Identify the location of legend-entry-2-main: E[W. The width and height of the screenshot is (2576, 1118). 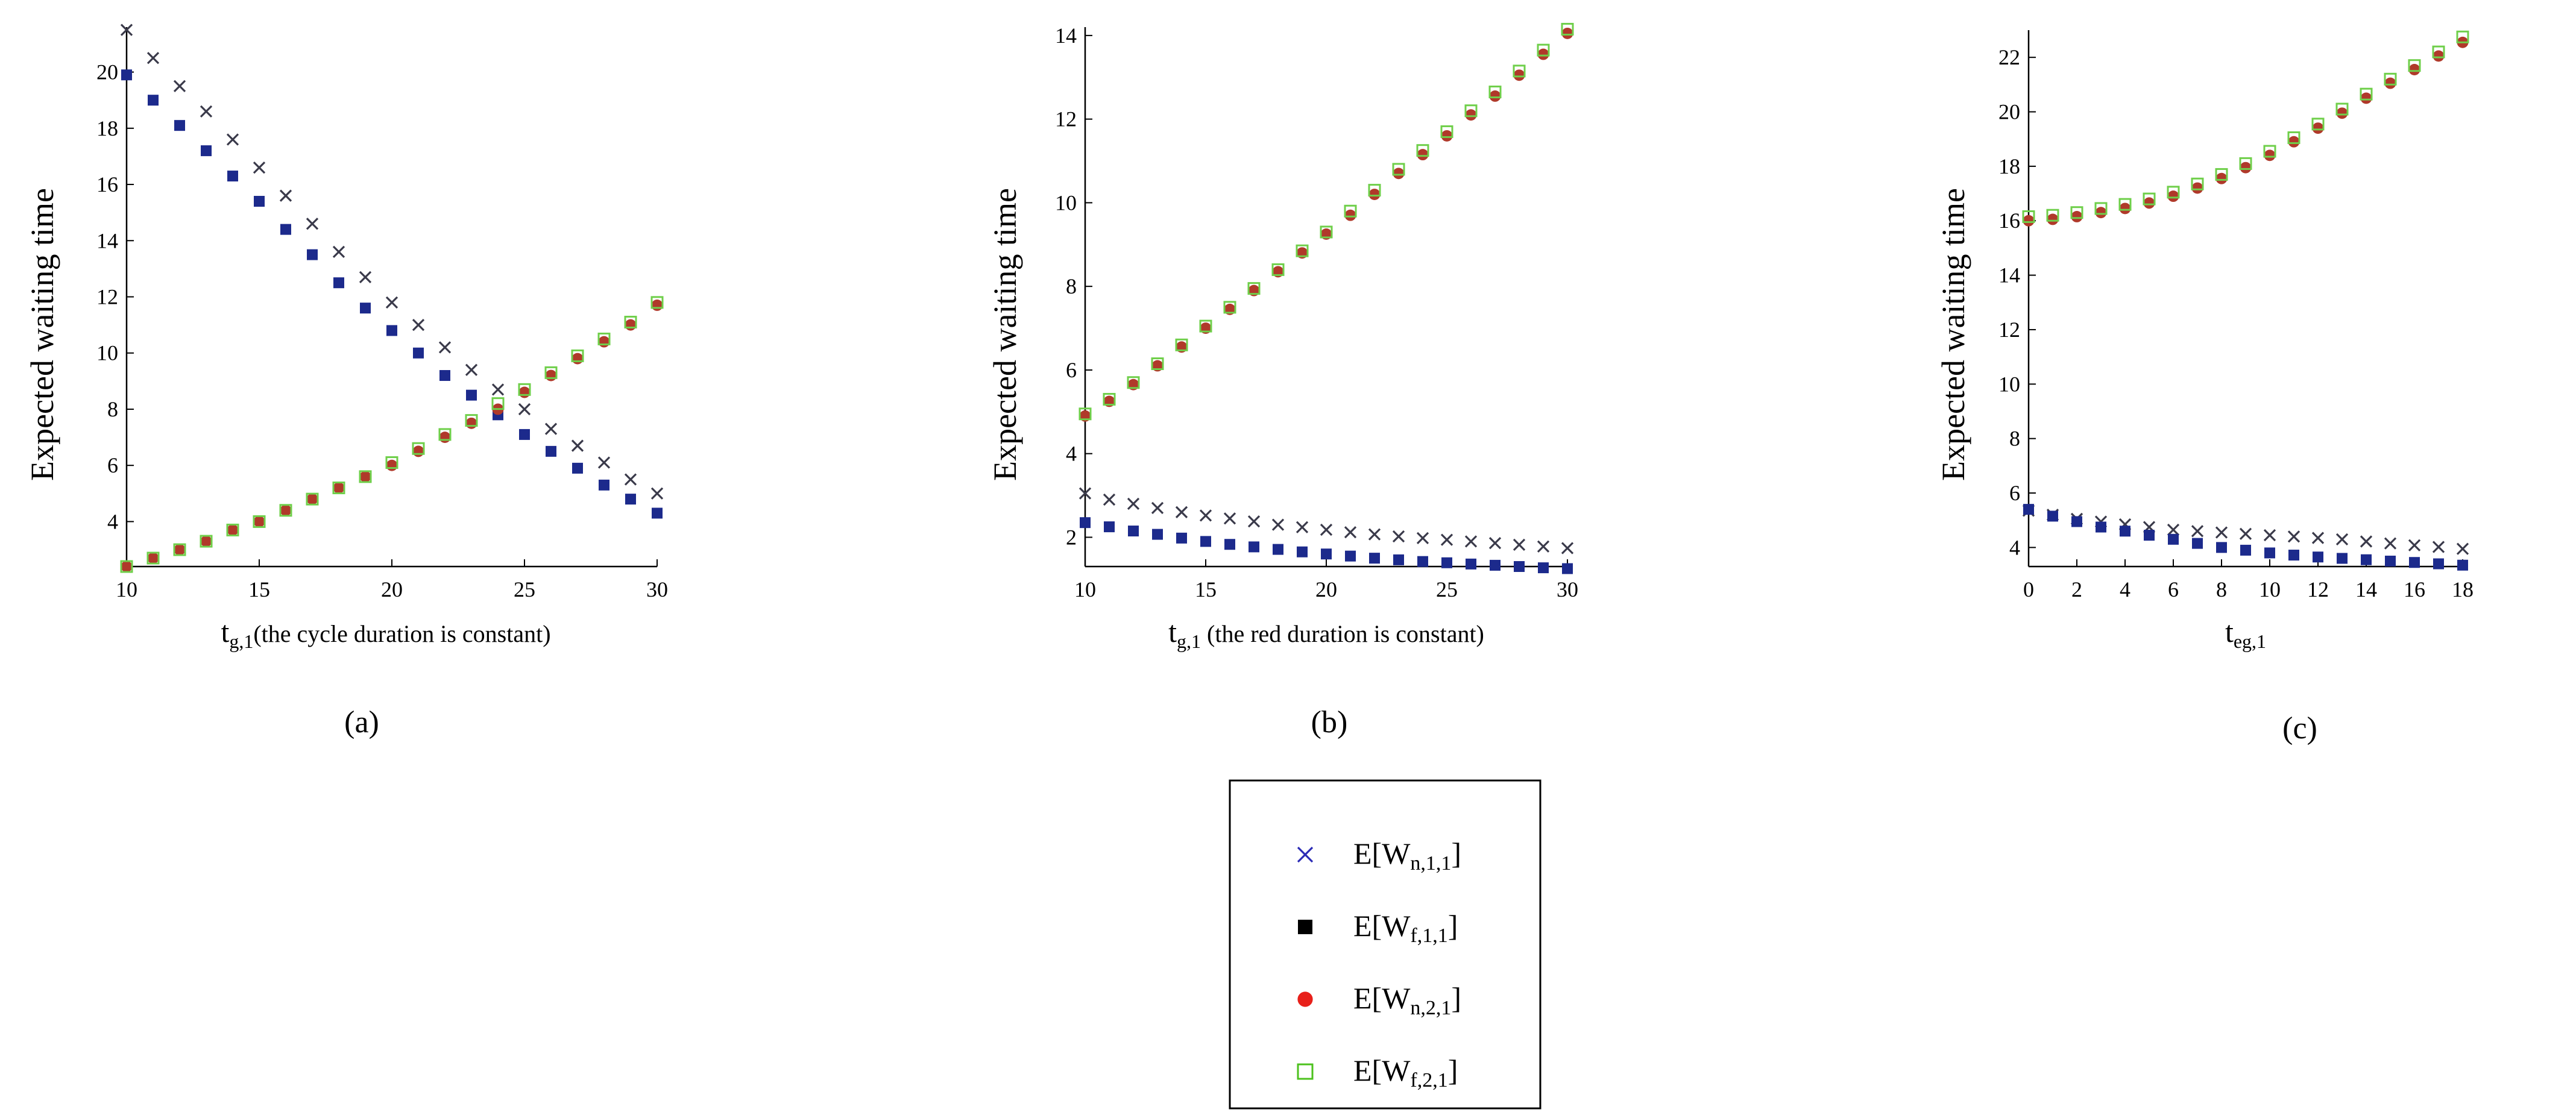
(1382, 998).